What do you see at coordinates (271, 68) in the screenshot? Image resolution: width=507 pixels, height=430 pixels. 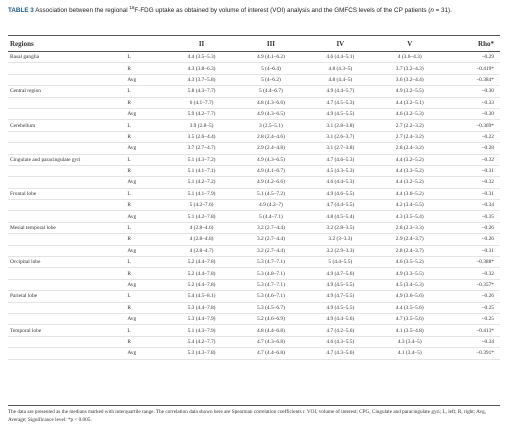 I see `value-cell: 5 (4–6.4)` at bounding box center [271, 68].